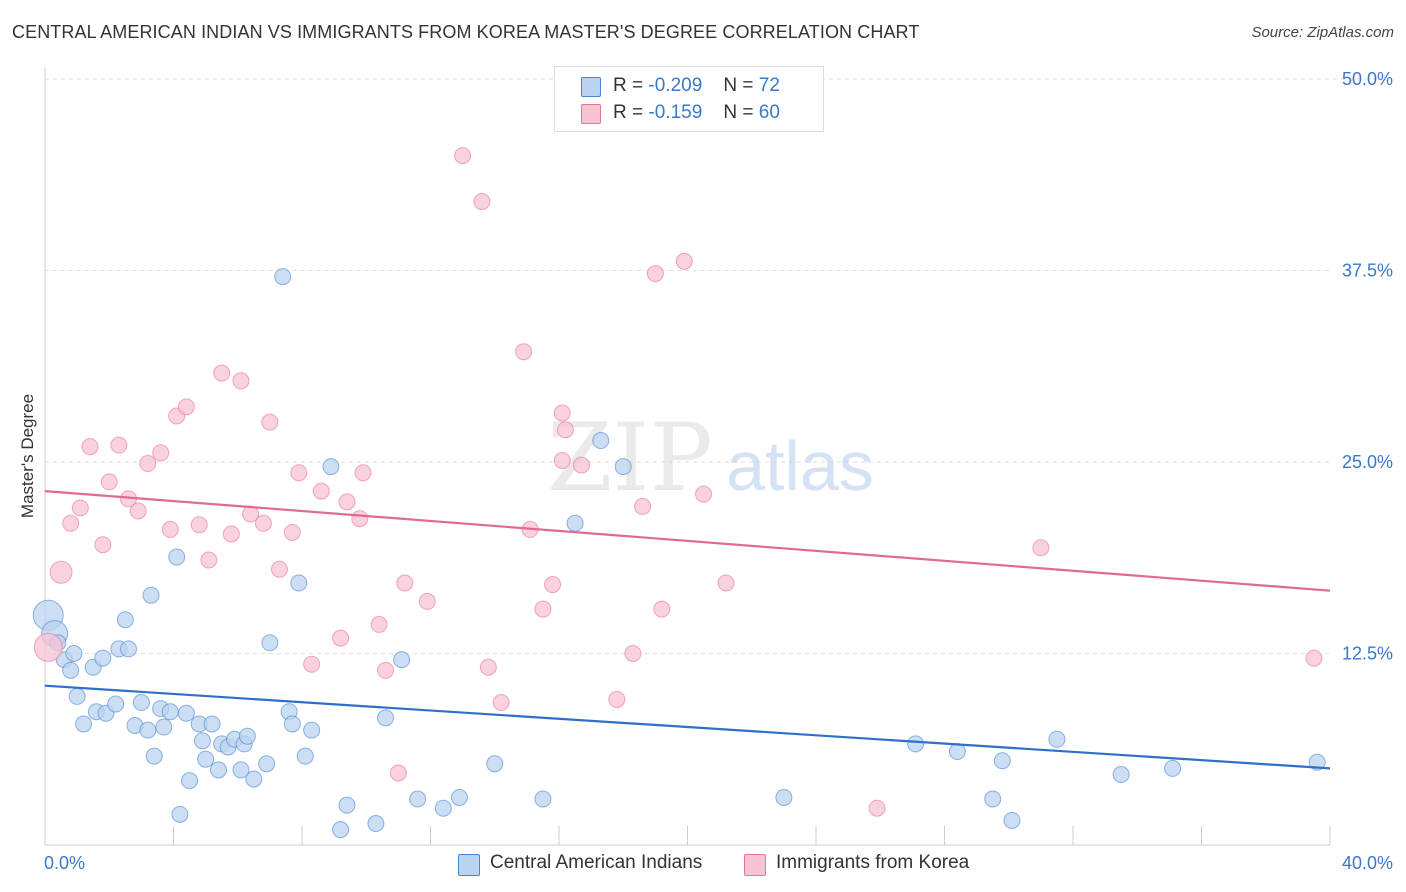 Image resolution: width=1406 pixels, height=892 pixels. Describe the element at coordinates (738, 112) in the screenshot. I see `legend-n-label-pink: N =` at that location.